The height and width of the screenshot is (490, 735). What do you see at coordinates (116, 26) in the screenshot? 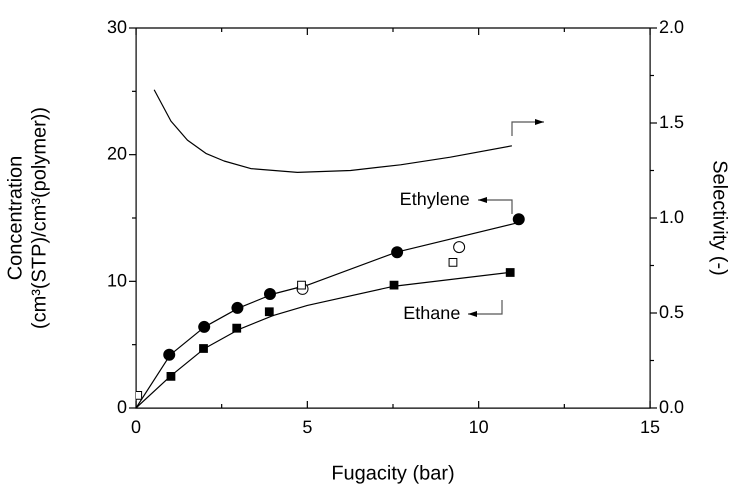
I see `y-tick-label: 30` at bounding box center [116, 26].